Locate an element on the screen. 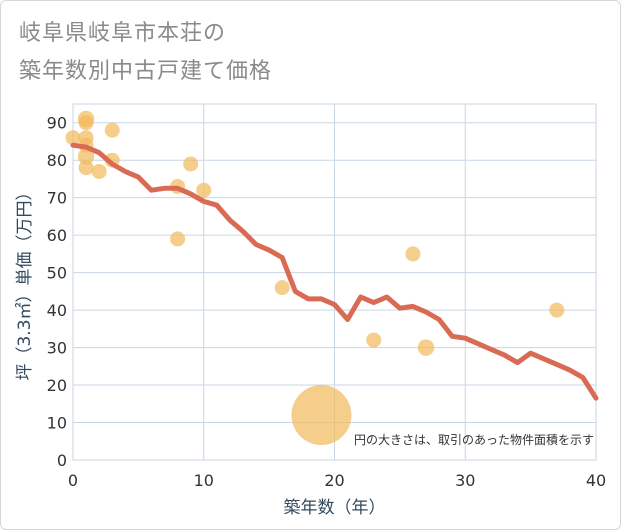  chart-title-line1: 岐阜県岐阜市本荘の is located at coordinates (123, 33).